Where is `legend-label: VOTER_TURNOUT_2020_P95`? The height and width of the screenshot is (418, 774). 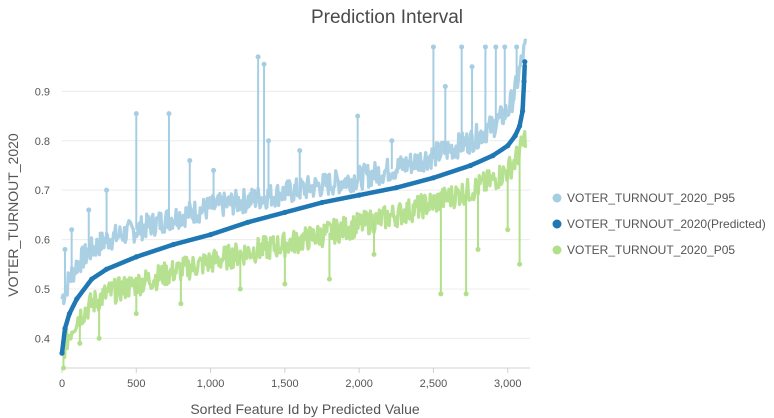
legend-label: VOTER_TURNOUT_2020_P95 is located at coordinates (651, 198).